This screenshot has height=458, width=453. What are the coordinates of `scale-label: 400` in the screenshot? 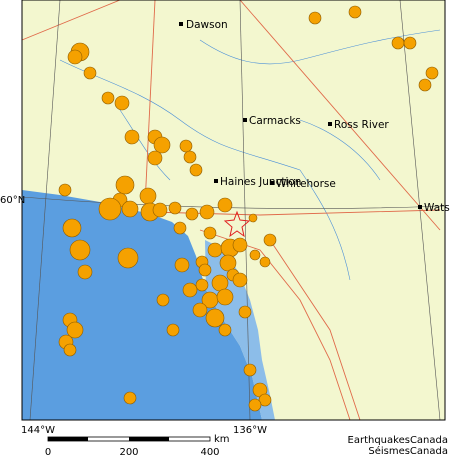 It's located at (209, 452).